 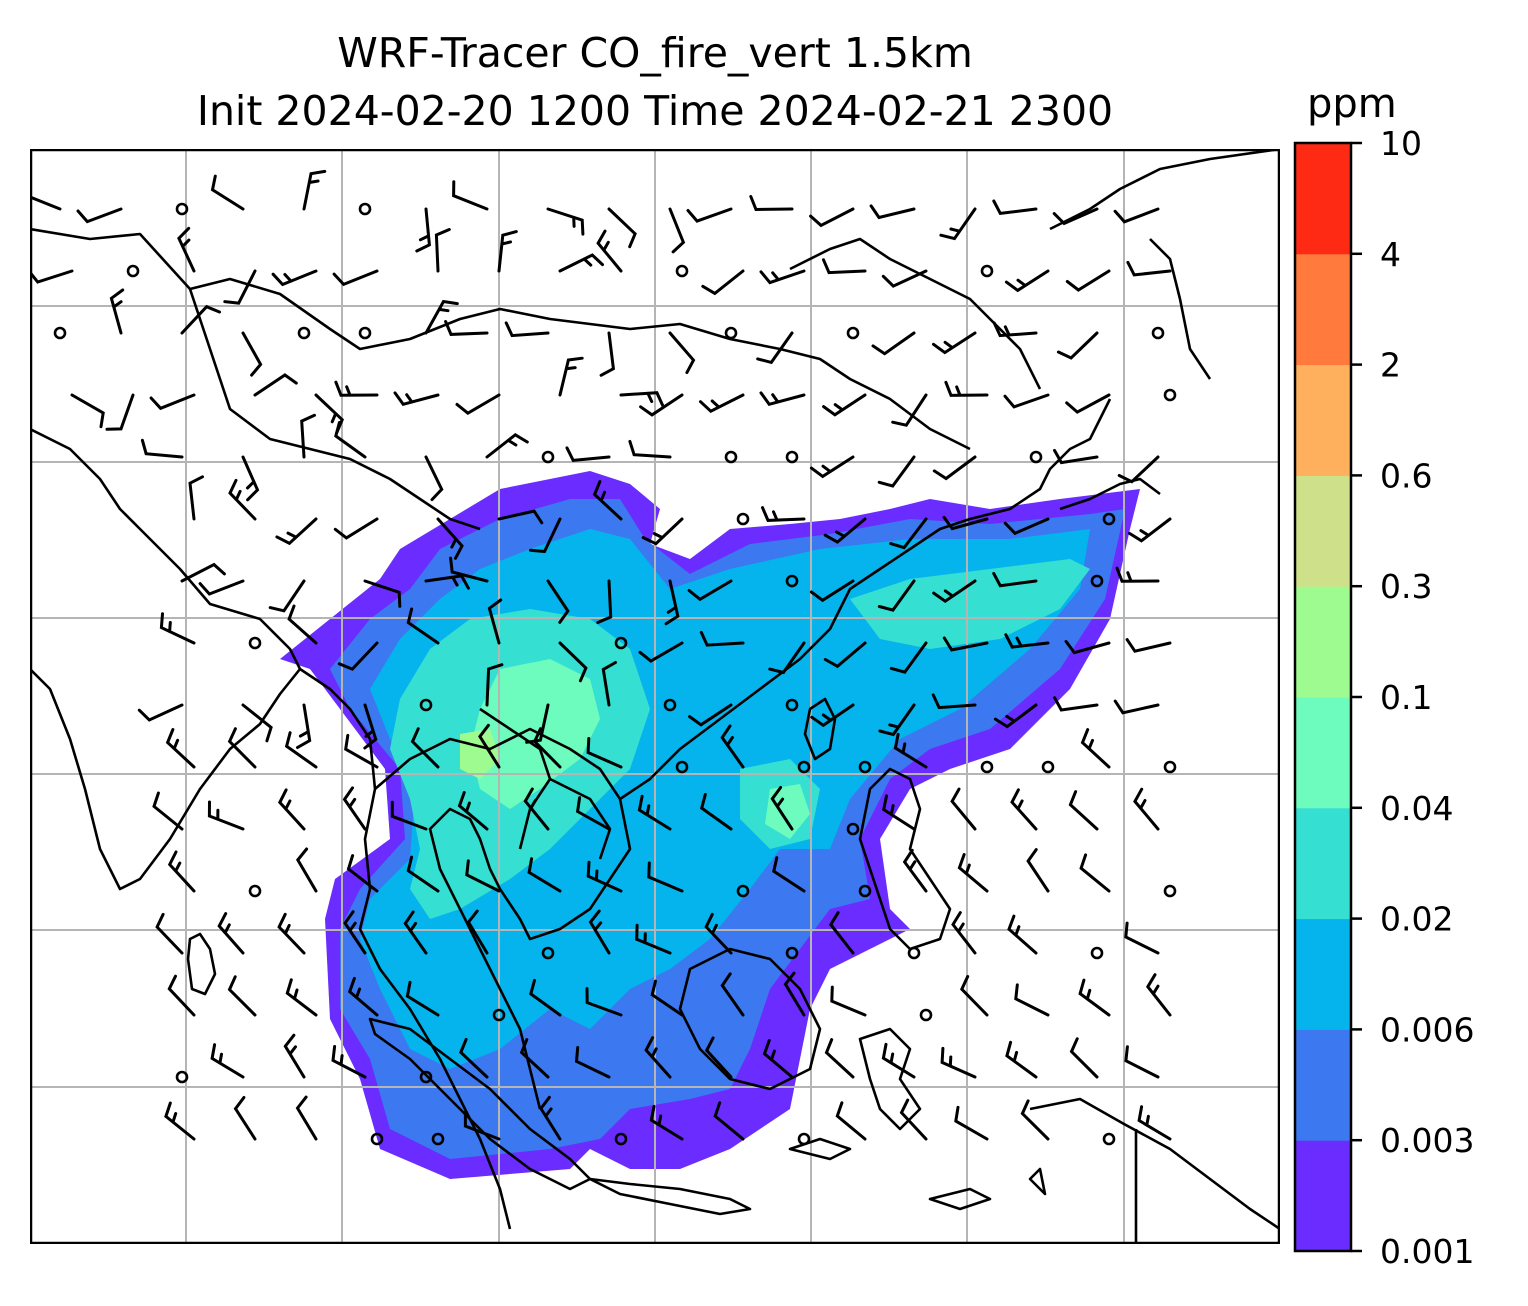 What do you see at coordinates (1406, 697) in the screenshot?
I see `colorbar-tick-label: 0.1` at bounding box center [1406, 697].